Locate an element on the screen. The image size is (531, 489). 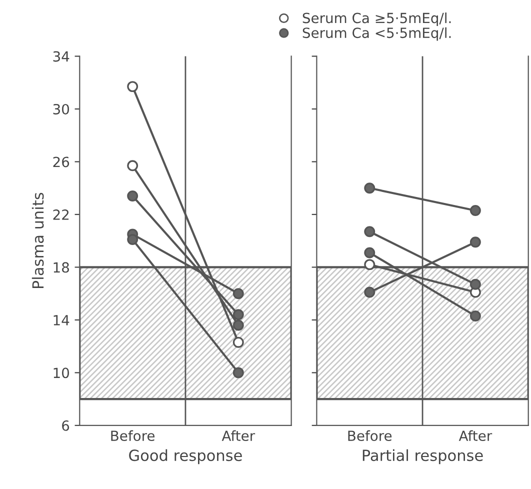
y-tick-label: 10 is located at coordinates (62, 373).